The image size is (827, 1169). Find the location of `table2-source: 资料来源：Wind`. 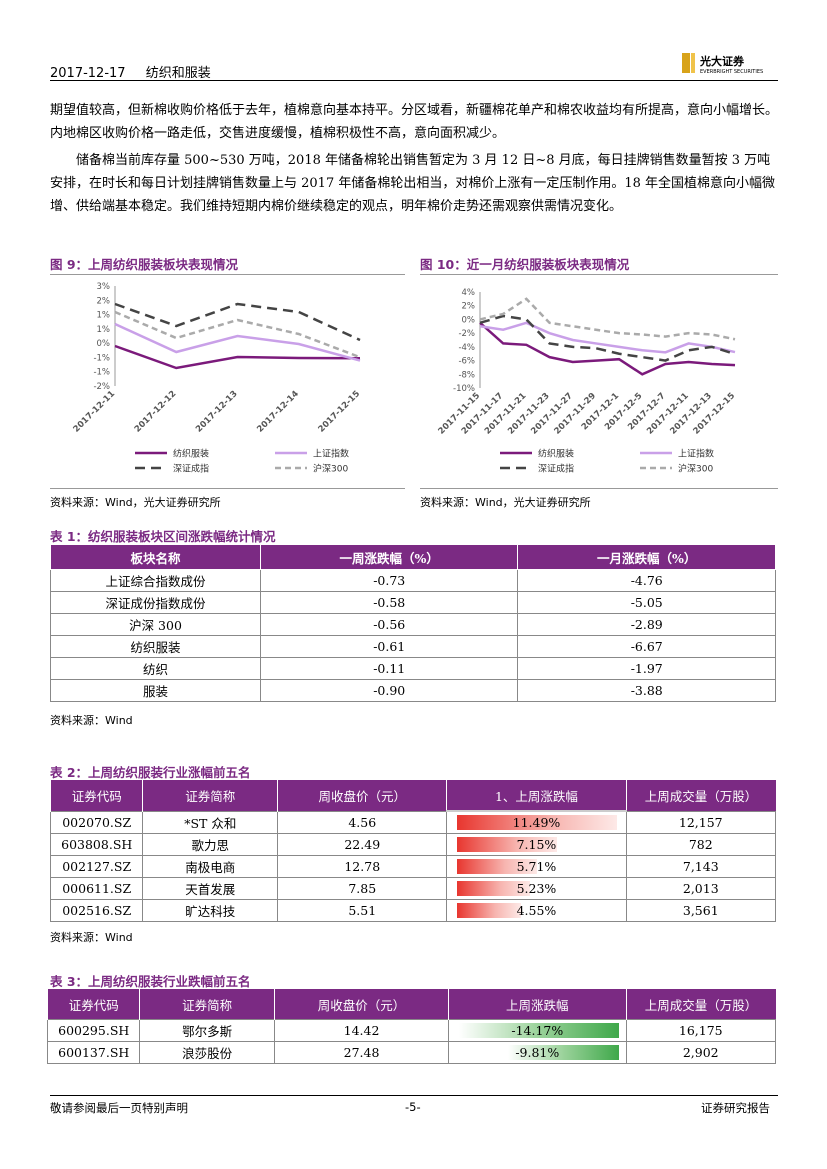

table2-source: 资料来源：Wind is located at coordinates (91, 937).